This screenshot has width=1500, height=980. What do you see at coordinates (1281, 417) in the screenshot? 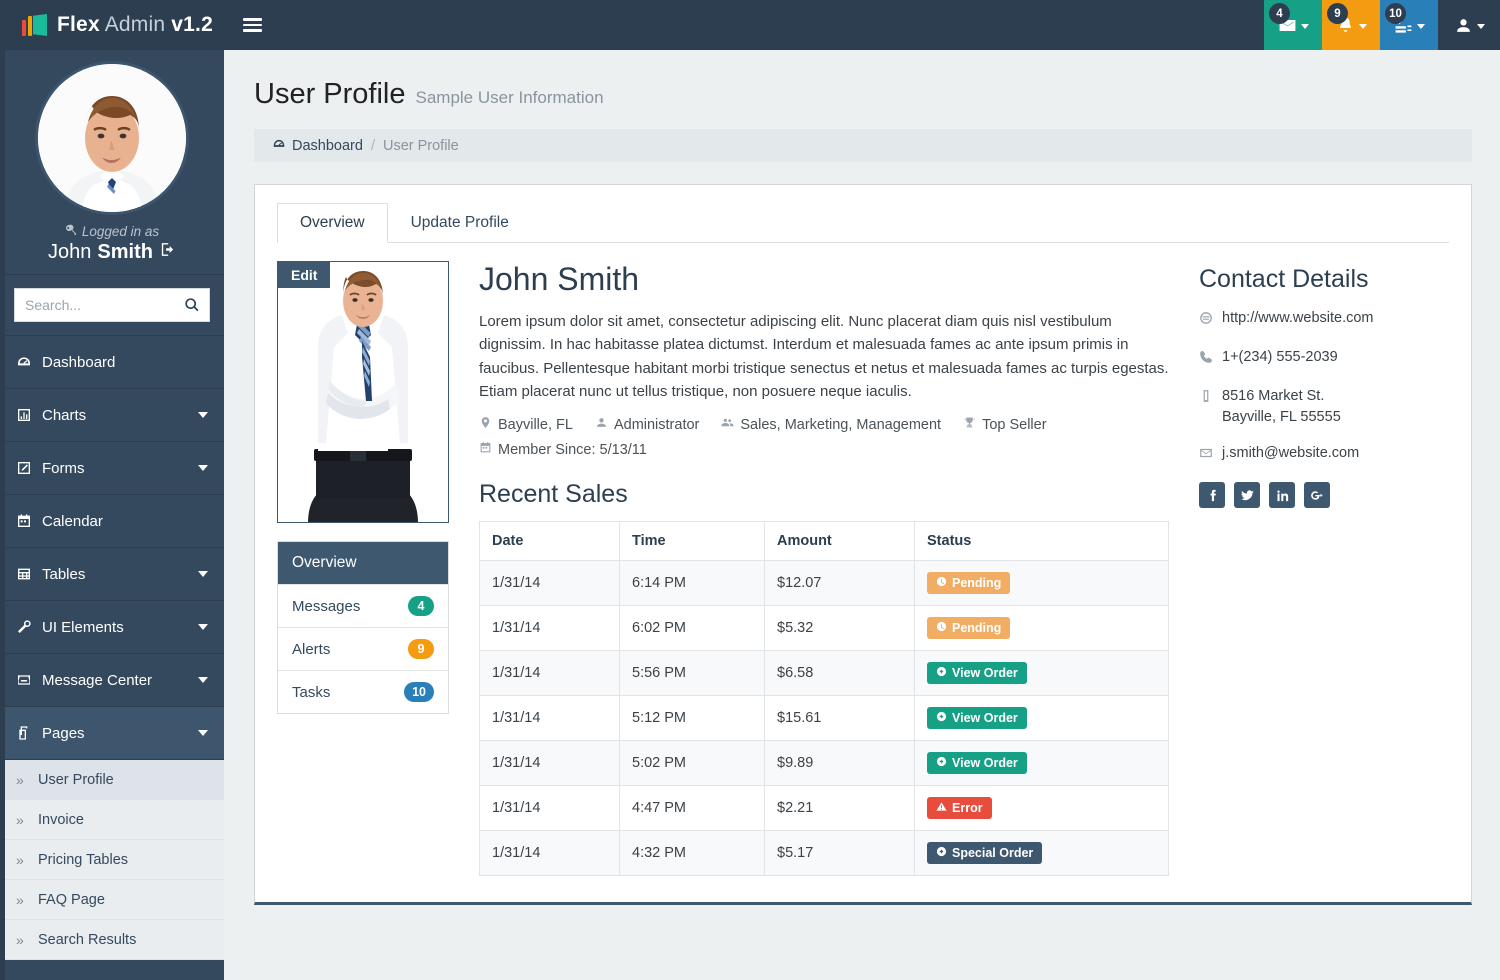
I see `contact-address-line2: Bayville, FL 55555` at bounding box center [1281, 417].